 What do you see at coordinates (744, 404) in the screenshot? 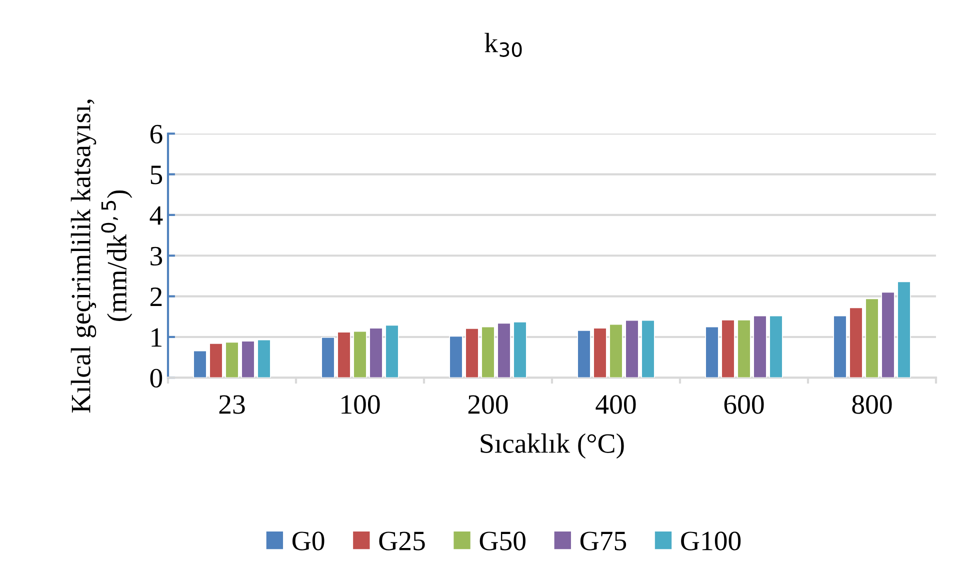
I see `x-tick-label: 600` at bounding box center [744, 404].